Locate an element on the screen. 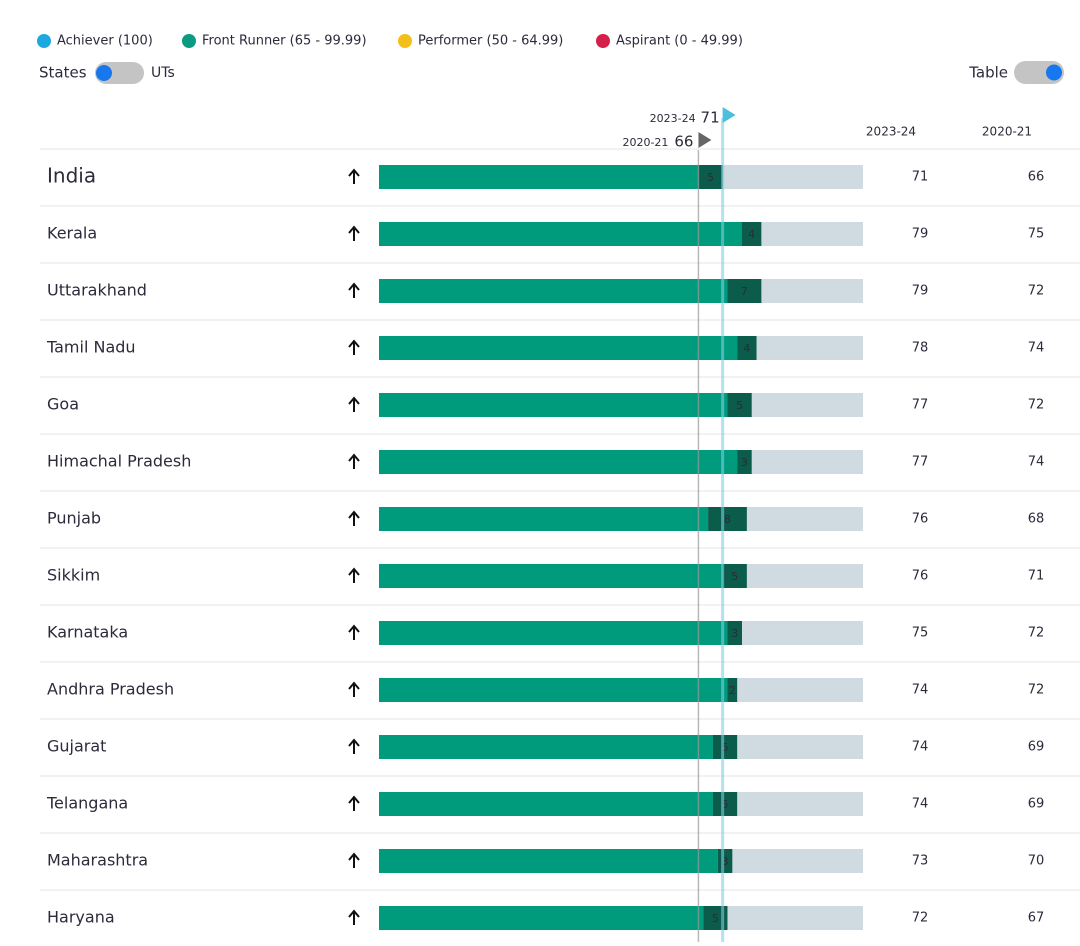  value-2023: 77 is located at coordinates (920, 405).